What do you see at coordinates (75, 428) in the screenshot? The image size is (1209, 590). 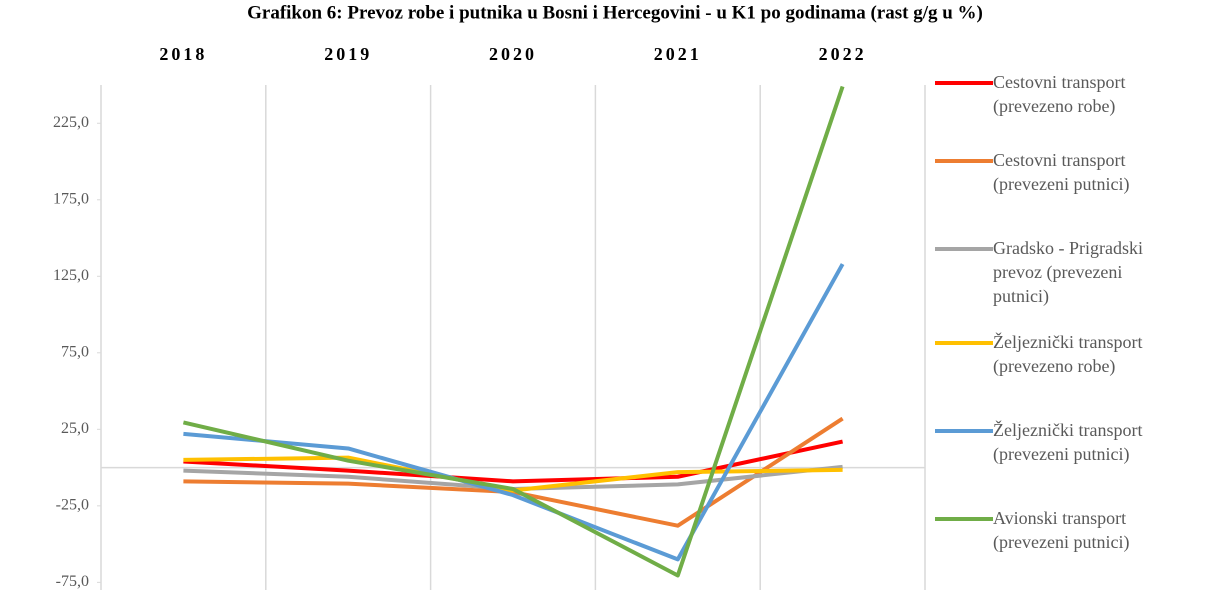 I see `y-tick-label: 25,0` at bounding box center [75, 428].